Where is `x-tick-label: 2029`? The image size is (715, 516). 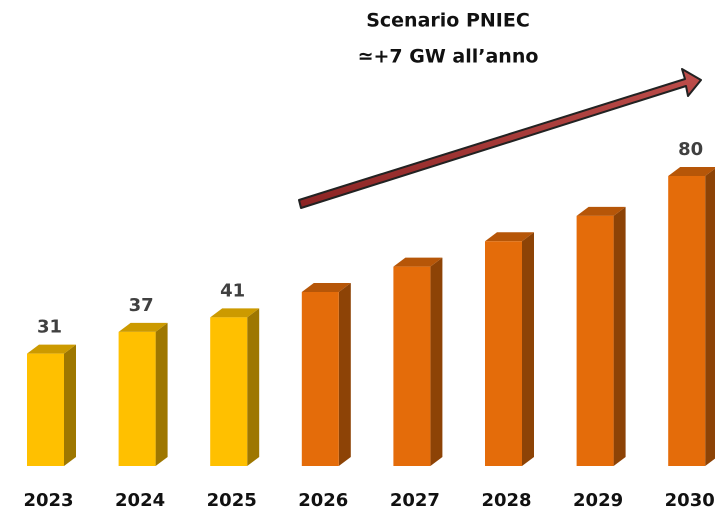
x-tick-label: 2029 is located at coordinates (598, 500).